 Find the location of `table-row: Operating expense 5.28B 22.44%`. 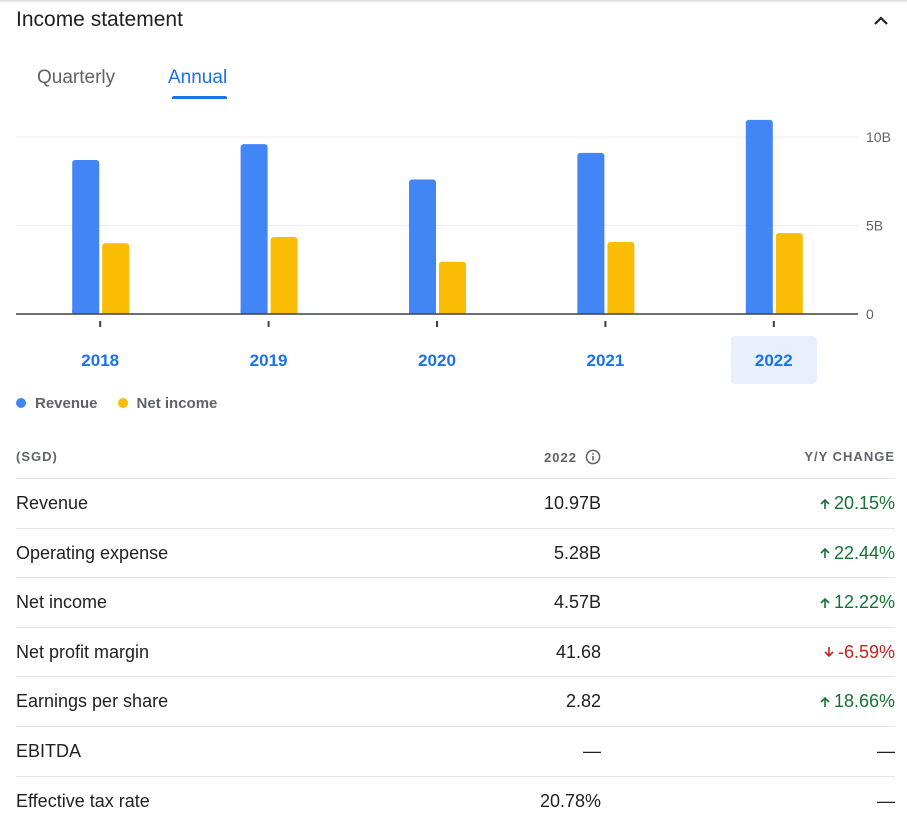

table-row: Operating expense 5.28B 22.44% is located at coordinates (455, 554).